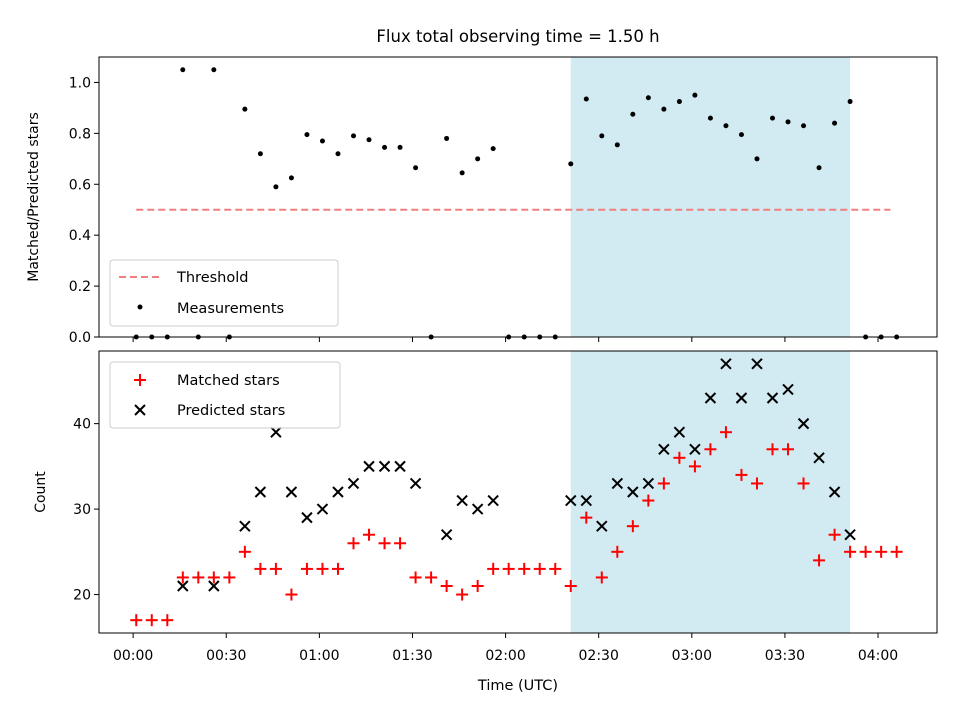 The width and height of the screenshot is (960, 720). I want to click on top-y-axis-label: Matched/Predicted stars, so click(34, 197).